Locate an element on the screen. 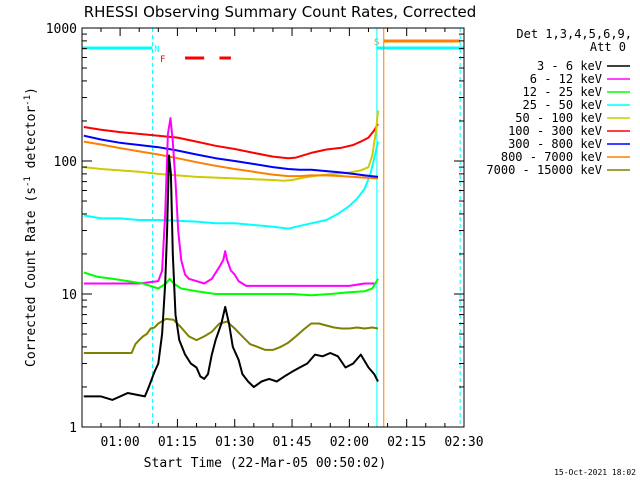 This screenshot has height=480, width=640. x-tick-label: 01:00 is located at coordinates (120, 442).